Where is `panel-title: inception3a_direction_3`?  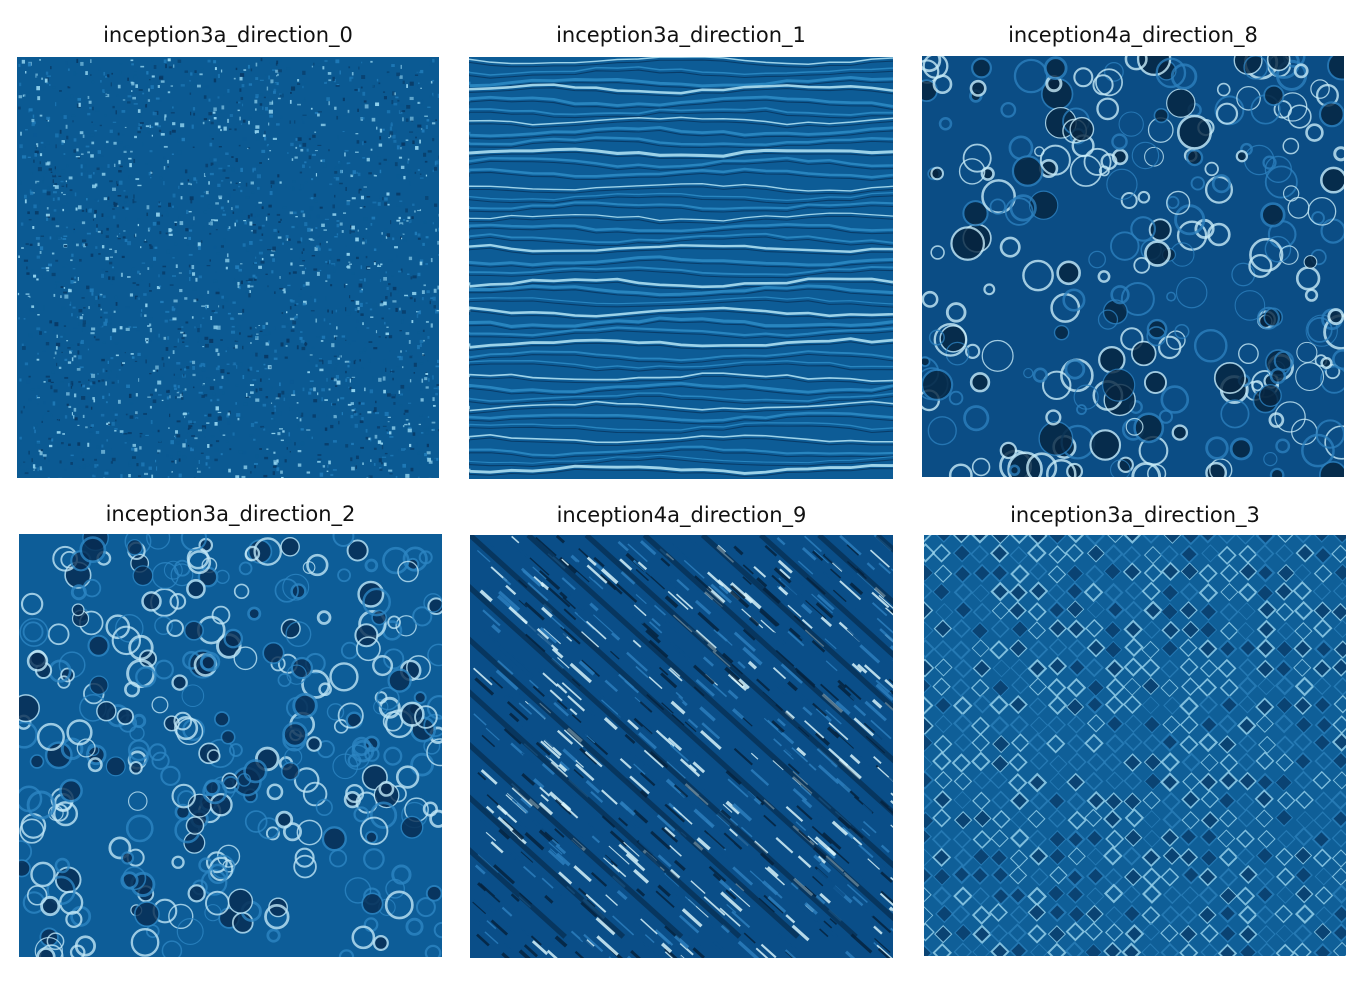
panel-title: inception3a_direction_3 is located at coordinates (1135, 515).